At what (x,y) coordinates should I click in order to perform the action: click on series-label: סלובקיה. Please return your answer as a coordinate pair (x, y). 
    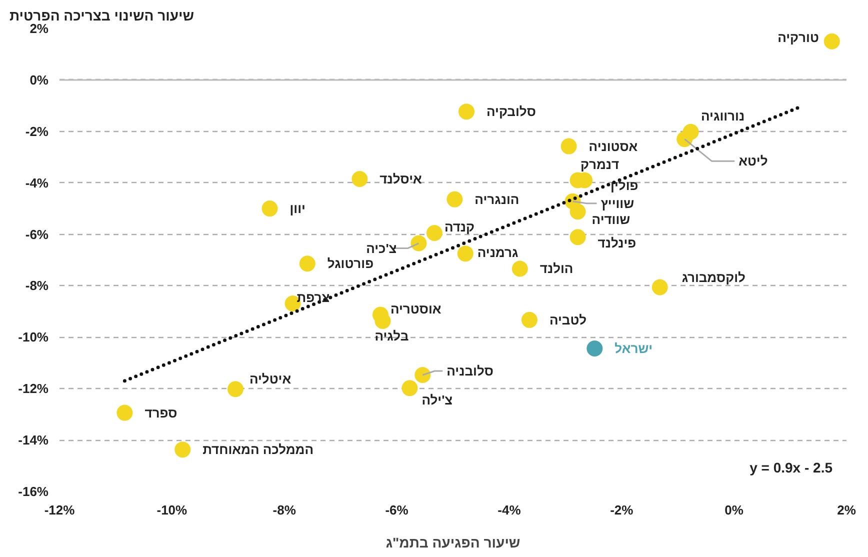
    Looking at the image, I should click on (511, 112).